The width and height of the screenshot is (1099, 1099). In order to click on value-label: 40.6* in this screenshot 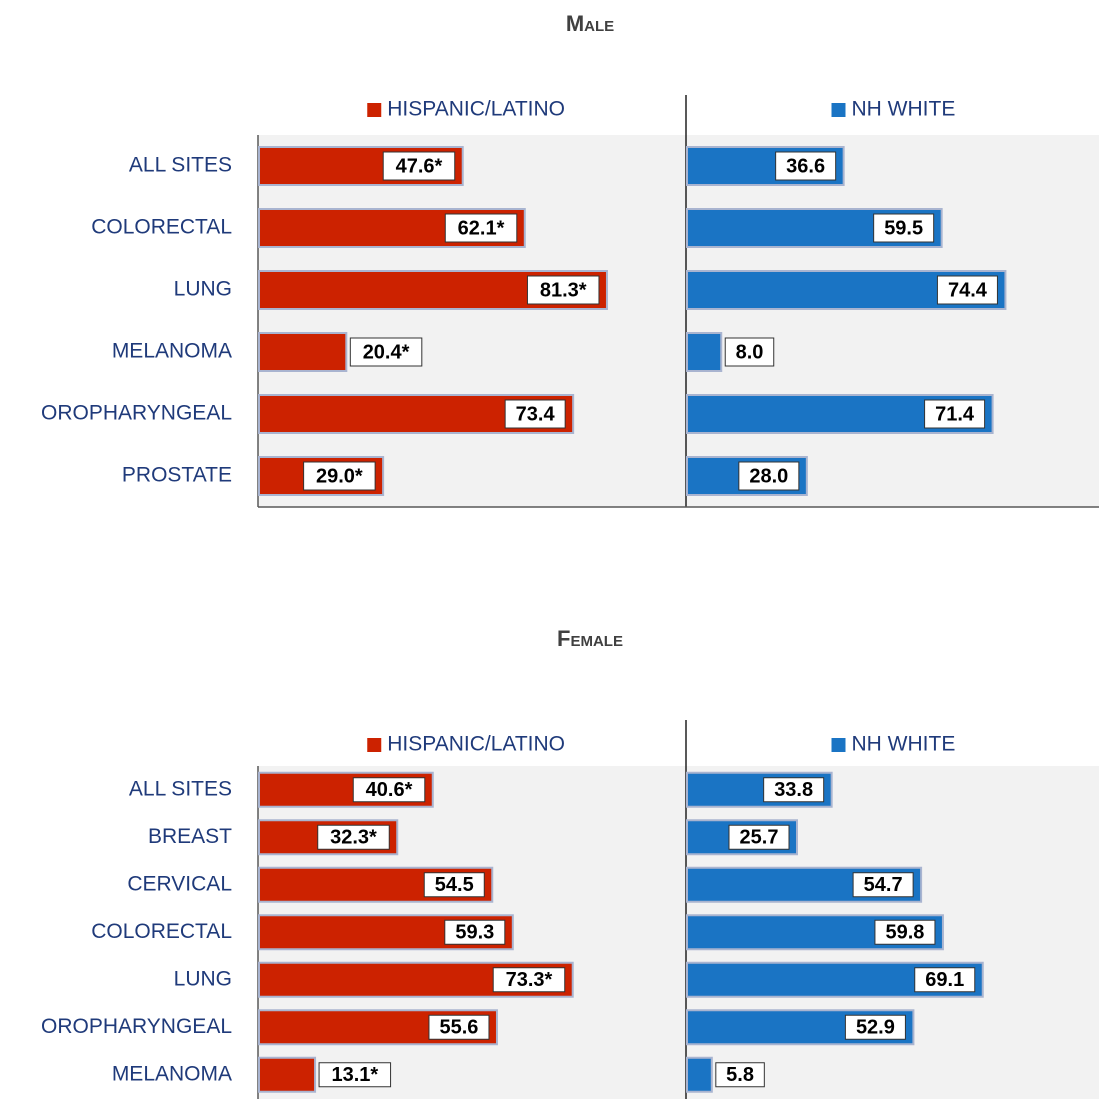, I will do `click(389, 790)`.